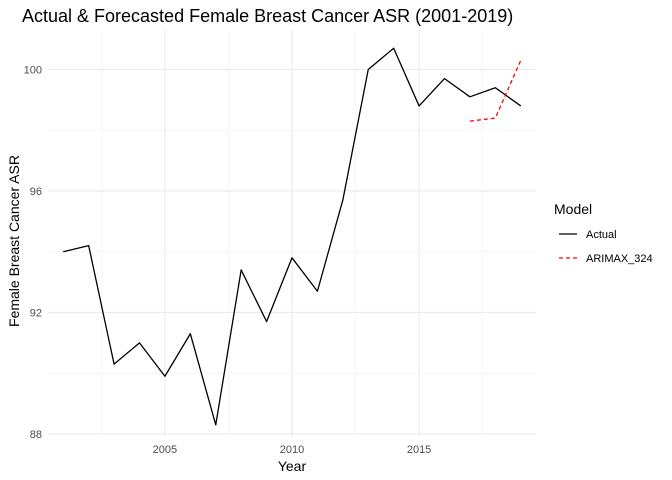  Describe the element at coordinates (36, 435) in the screenshot. I see `y-tick-label: 88` at that location.